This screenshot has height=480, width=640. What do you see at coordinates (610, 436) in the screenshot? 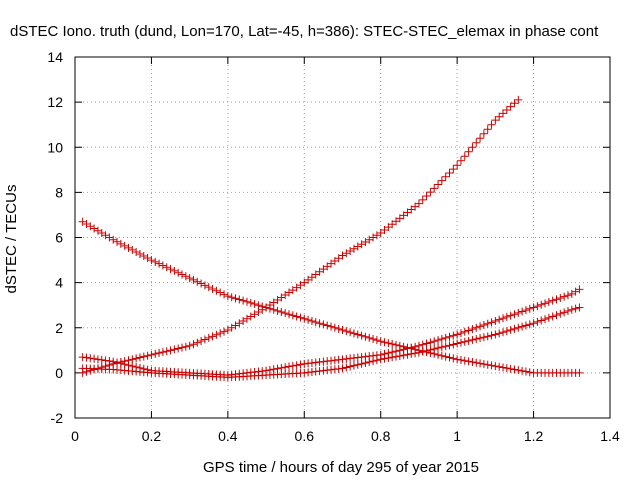
I see `x-tick-label: 1.4` at bounding box center [610, 436].